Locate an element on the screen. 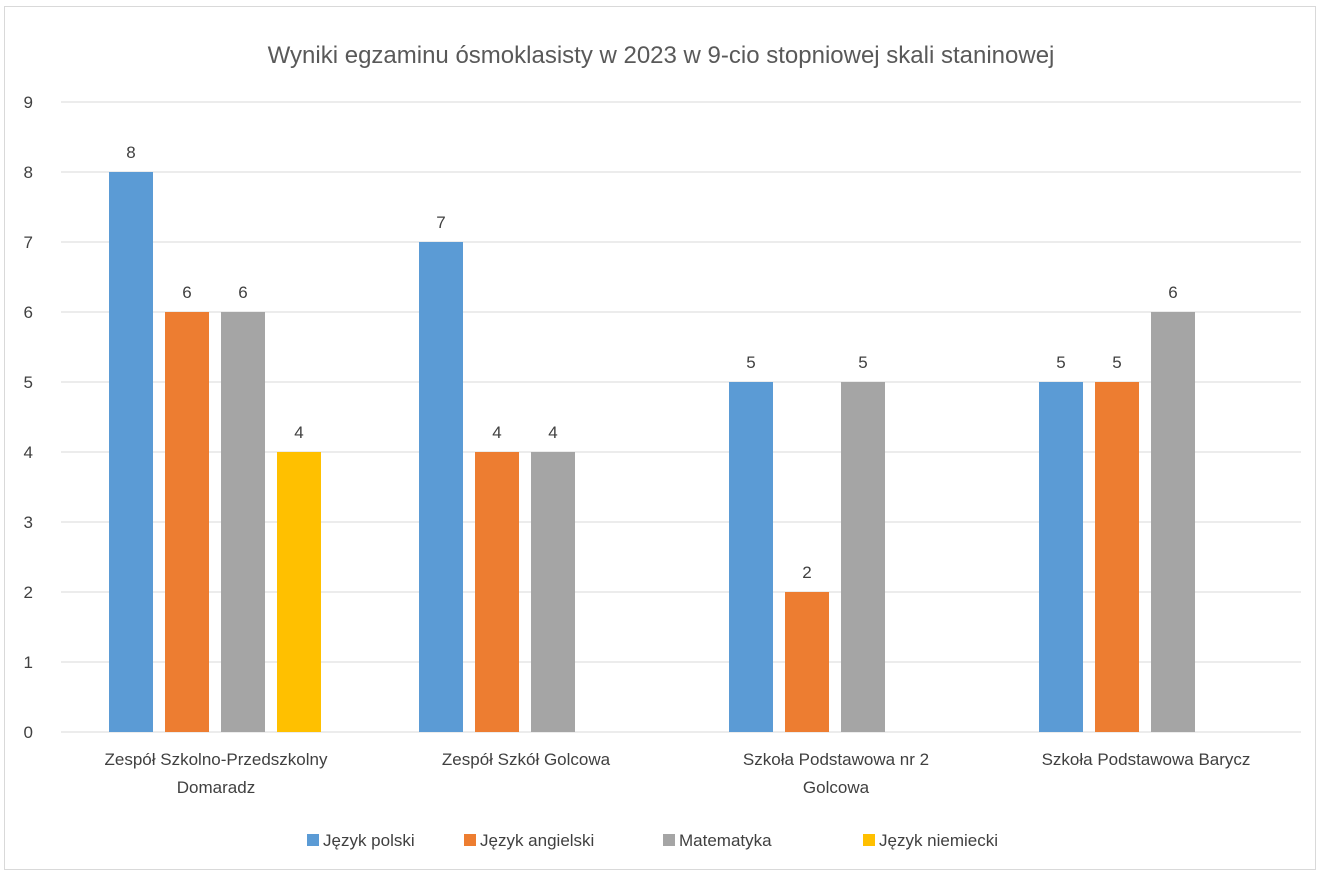 This screenshot has width=1319, height=874. data-label: 2 is located at coordinates (806, 572).